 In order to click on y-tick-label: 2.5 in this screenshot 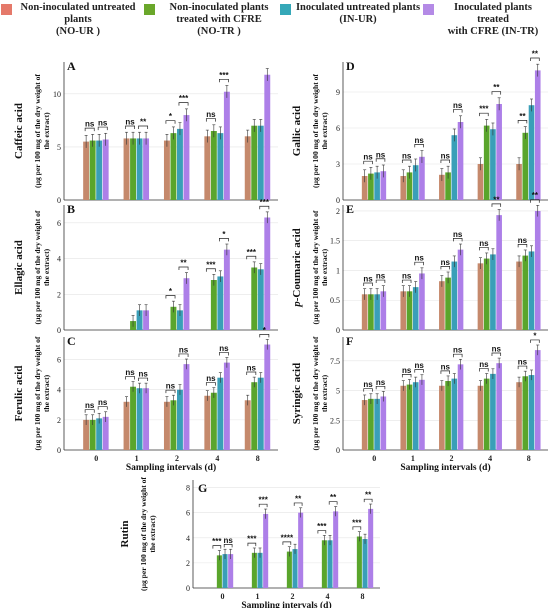, I will do `click(335, 420)`.